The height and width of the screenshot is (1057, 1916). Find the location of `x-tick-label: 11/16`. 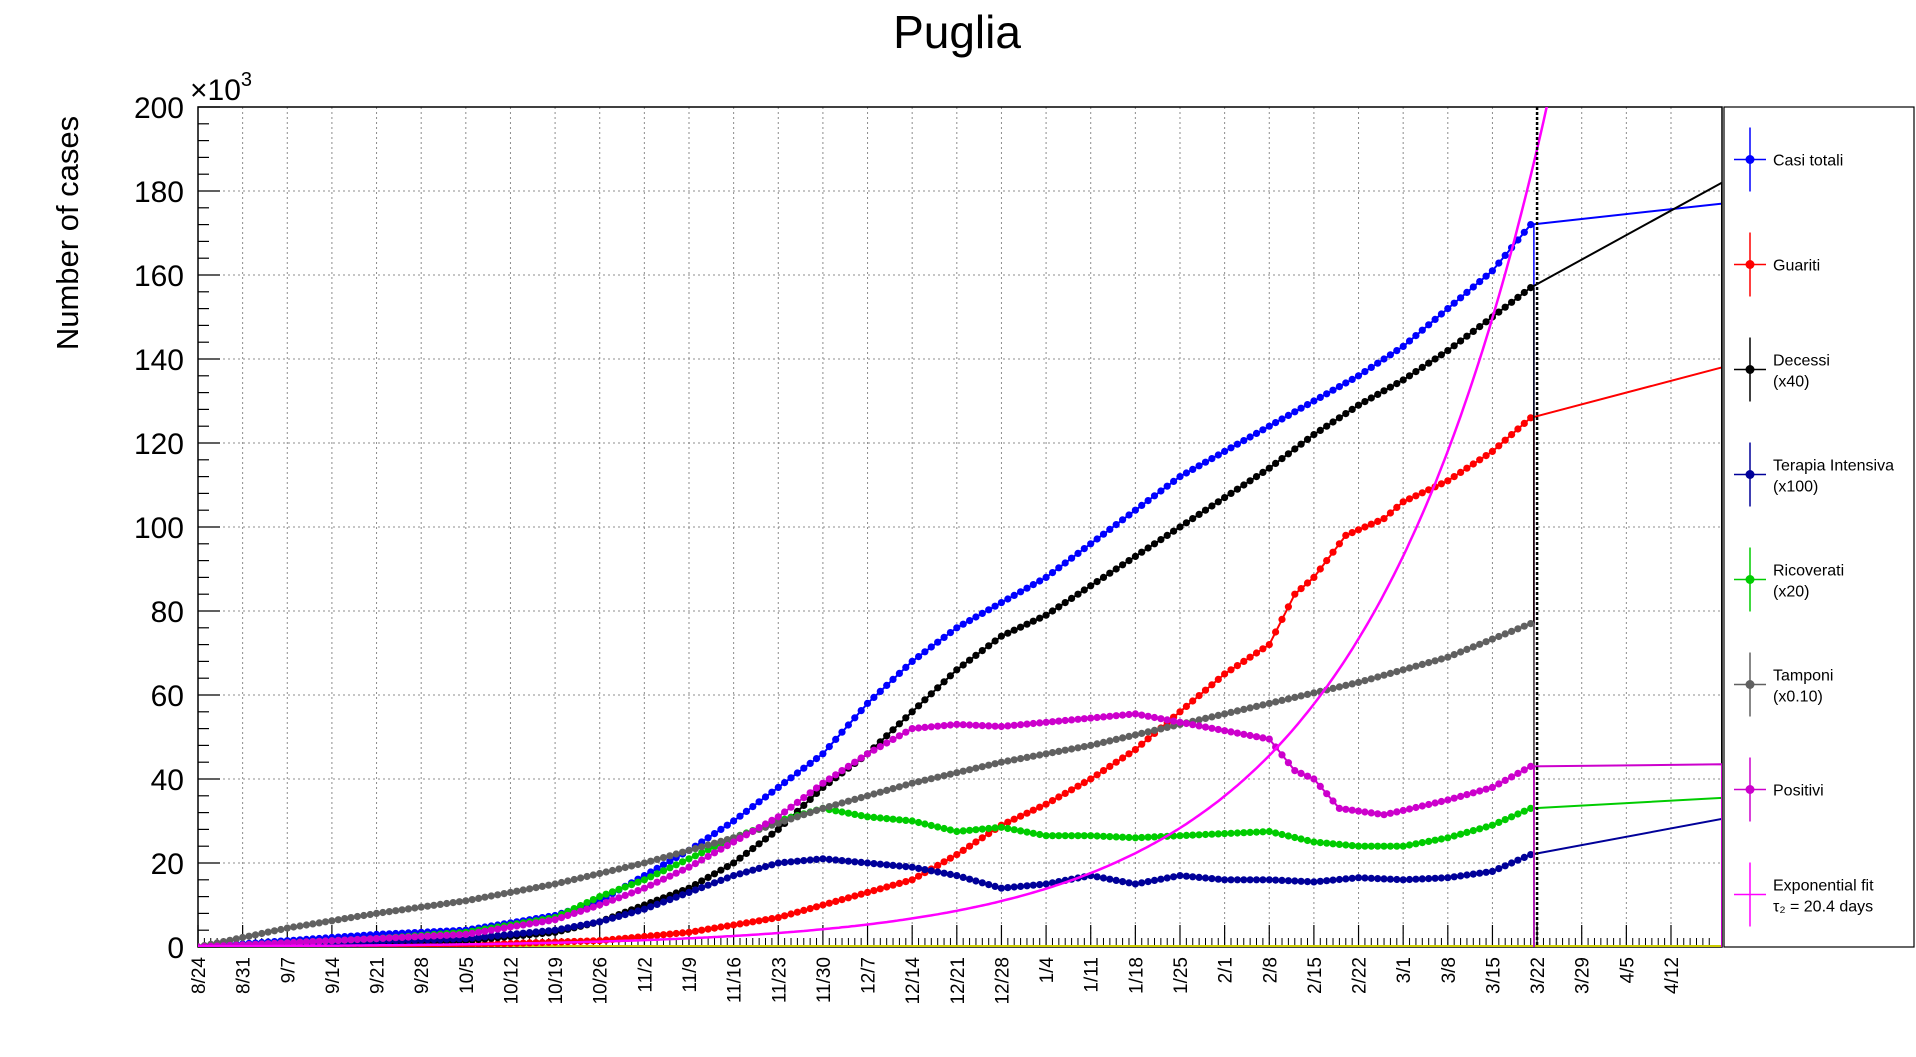

x-tick-label: 11/16 is located at coordinates (735, 980).